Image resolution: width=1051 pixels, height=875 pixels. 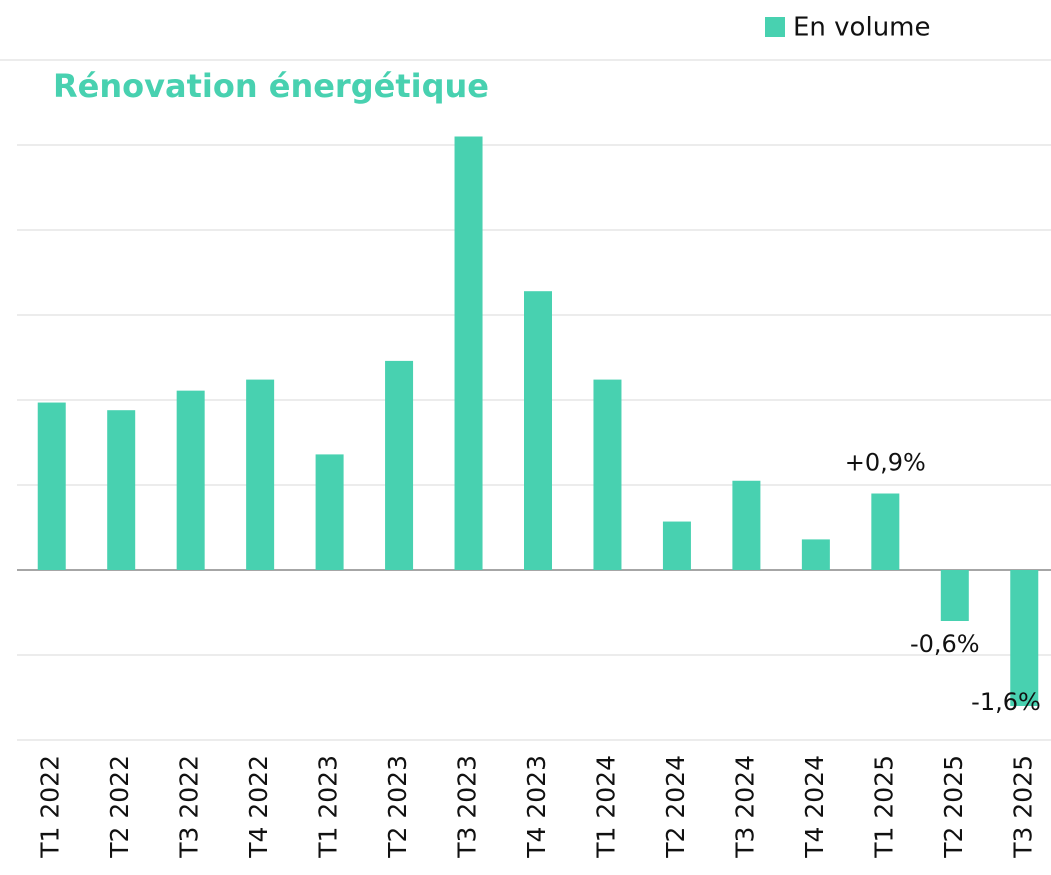 What do you see at coordinates (675, 807) in the screenshot?
I see `x-tick-label: T2 2024` at bounding box center [675, 807].